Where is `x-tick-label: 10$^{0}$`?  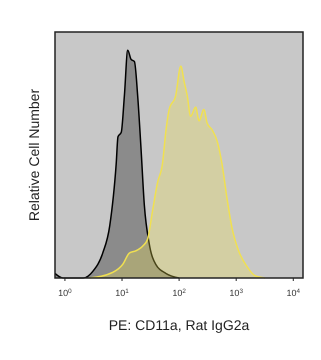
x-tick-label: 10$^{0}$ is located at coordinates (65, 293).